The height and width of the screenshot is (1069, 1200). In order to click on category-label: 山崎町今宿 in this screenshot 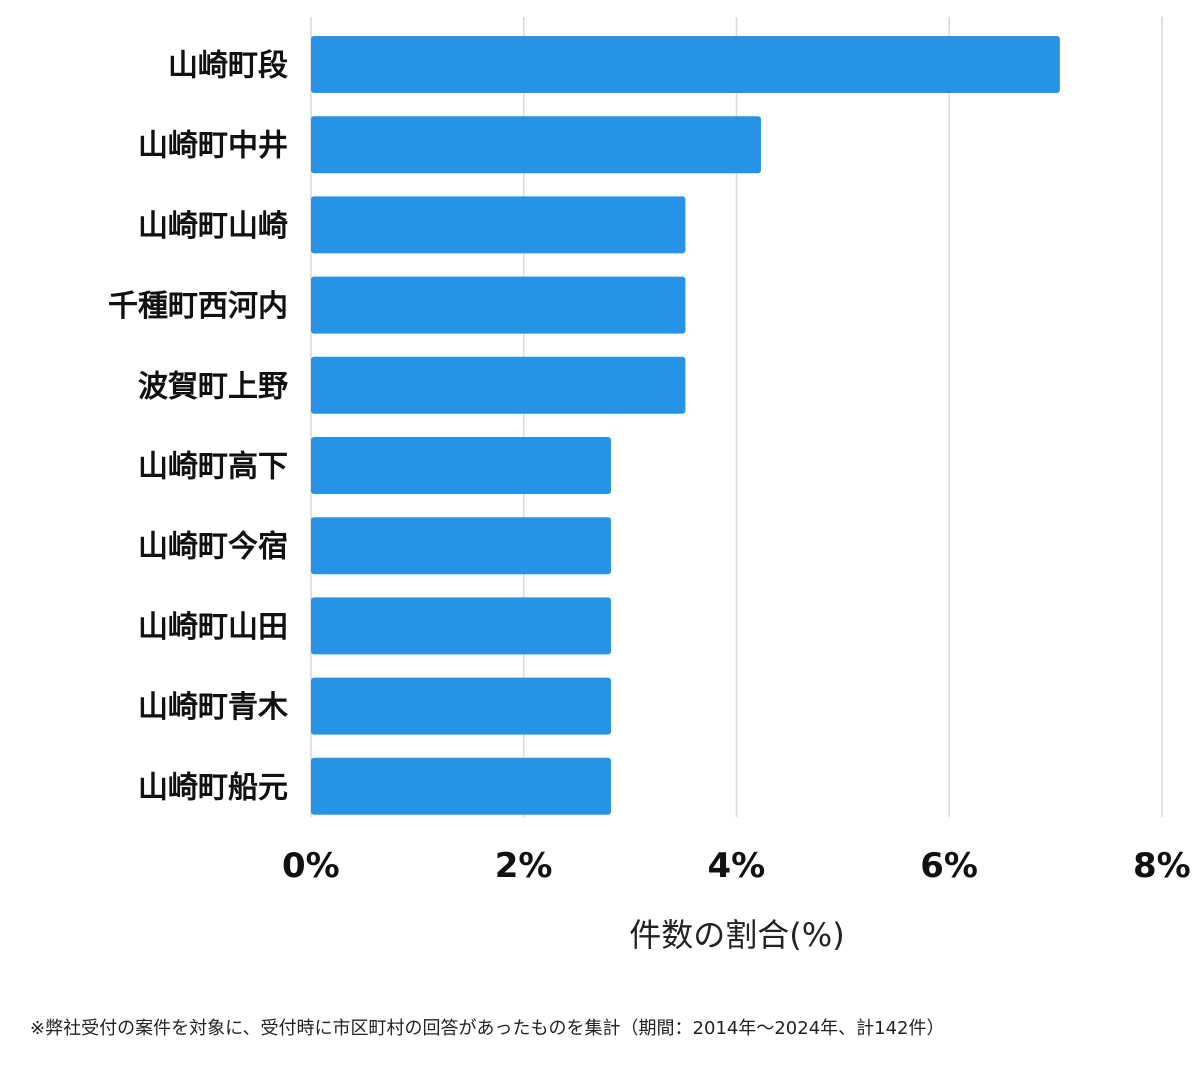, I will do `click(213, 547)`.